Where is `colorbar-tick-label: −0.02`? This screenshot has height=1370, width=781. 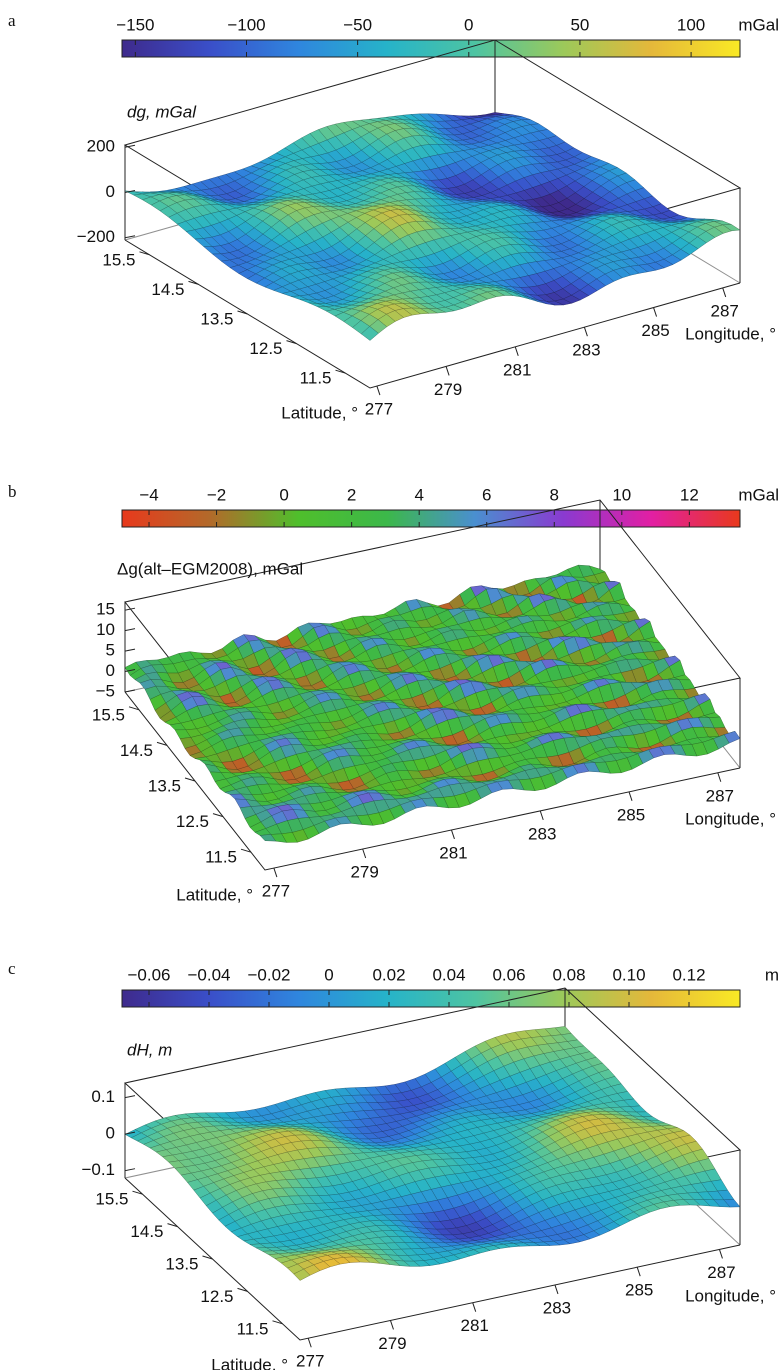
colorbar-tick-label: −0.02 is located at coordinates (268, 974).